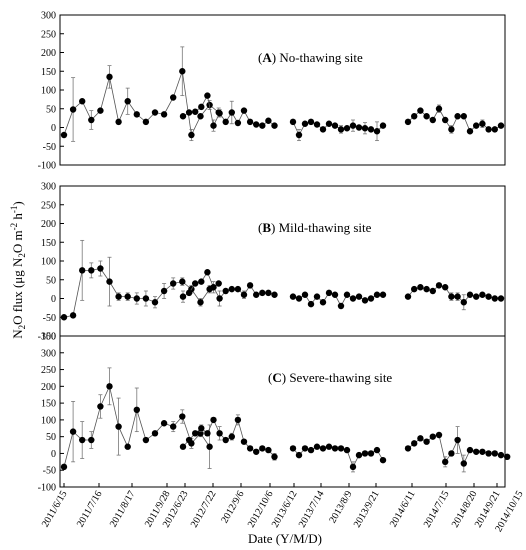 The width and height of the screenshot is (526, 550). What do you see at coordinates (47, 166) in the screenshot?
I see `y-tick-label: -100` at bounding box center [47, 166].